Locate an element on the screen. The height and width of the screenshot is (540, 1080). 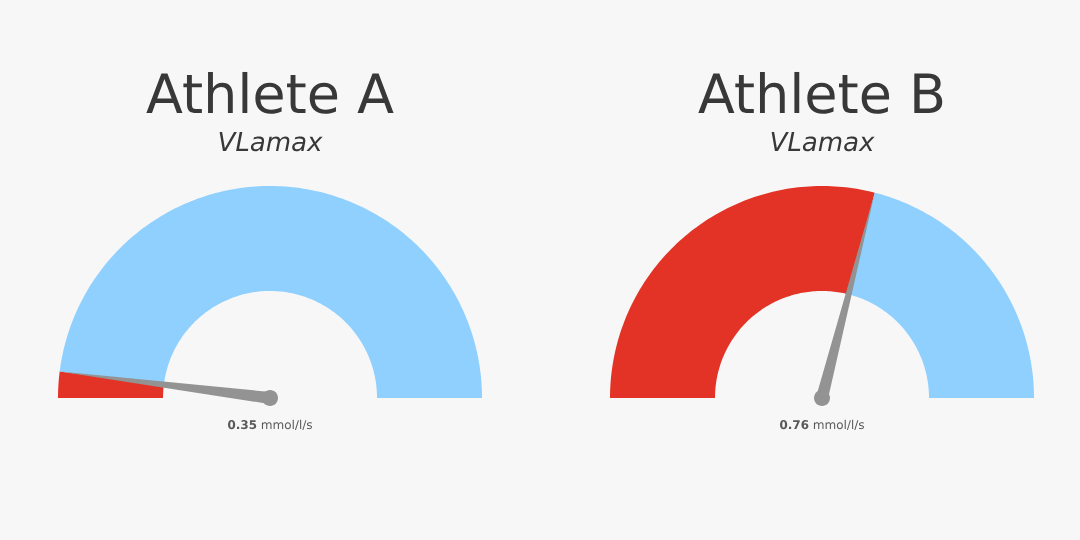
text: 0.76 mmol/l/s is located at coordinates (822, 425).